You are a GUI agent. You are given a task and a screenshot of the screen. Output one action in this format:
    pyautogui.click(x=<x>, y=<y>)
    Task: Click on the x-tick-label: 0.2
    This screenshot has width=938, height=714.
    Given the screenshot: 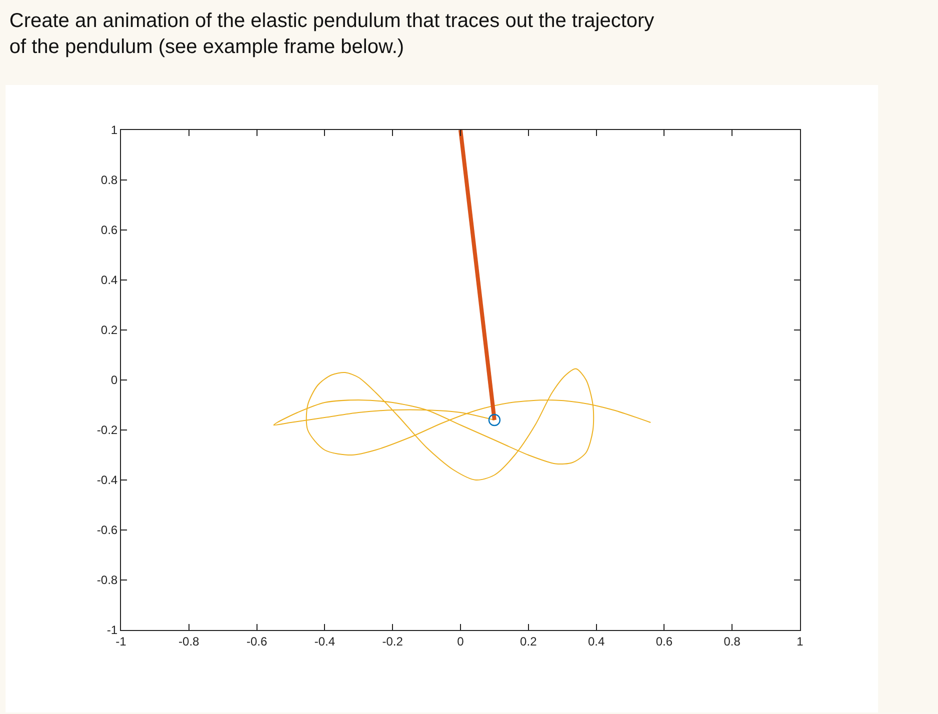 What is the action you would take?
    pyautogui.click(x=529, y=641)
    